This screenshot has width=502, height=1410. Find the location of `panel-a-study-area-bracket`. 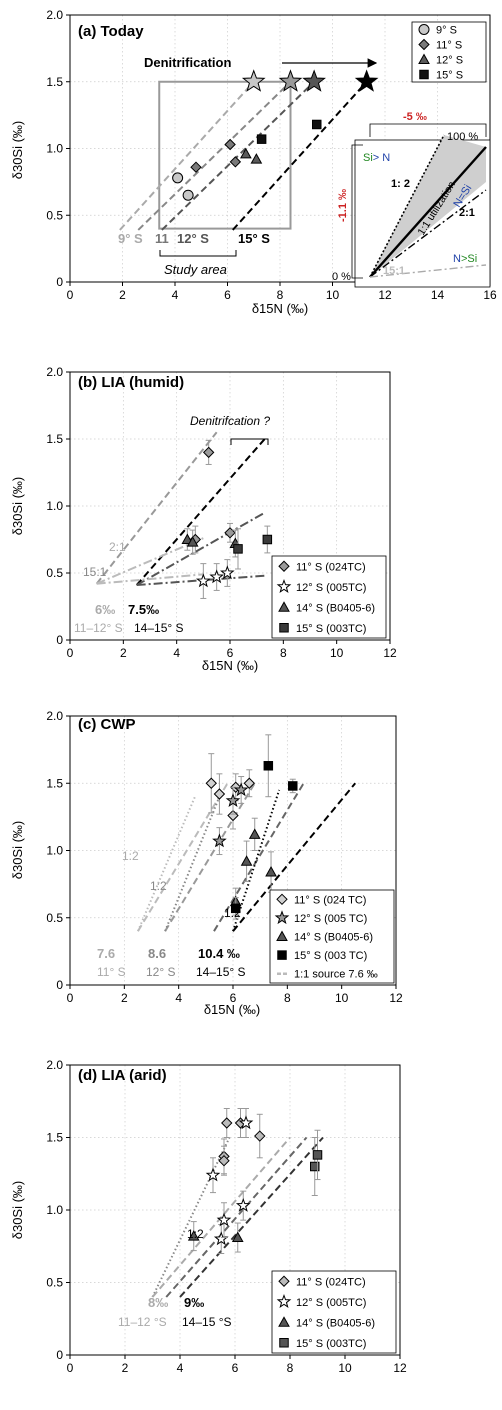

panel-a-study-area-bracket is located at coordinates (198, 253).